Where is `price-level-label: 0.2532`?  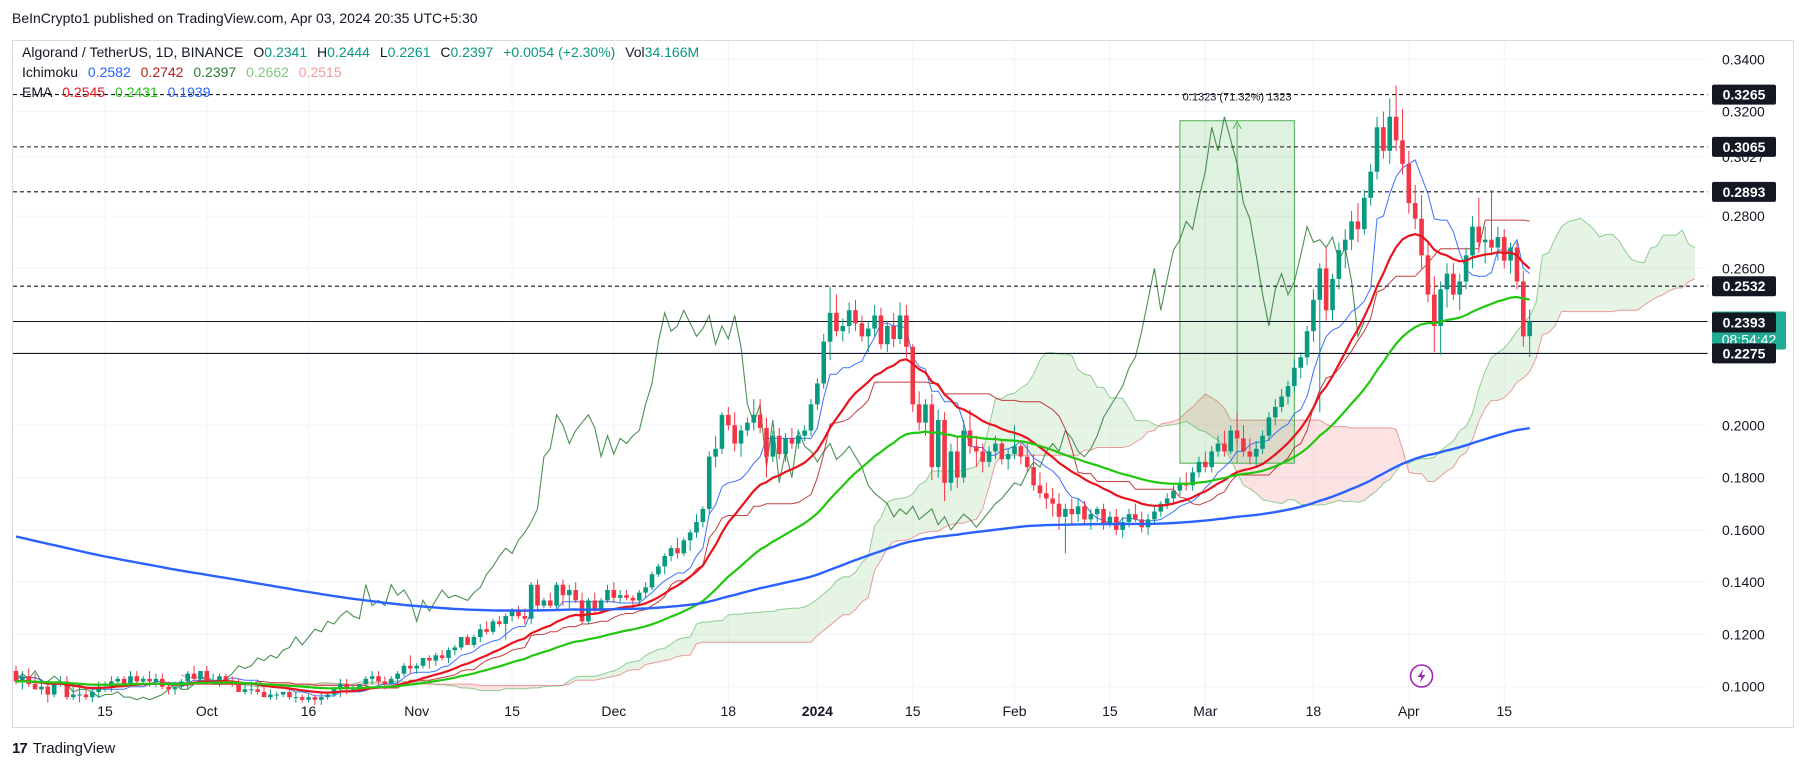 price-level-label: 0.2532 is located at coordinates (1744, 286).